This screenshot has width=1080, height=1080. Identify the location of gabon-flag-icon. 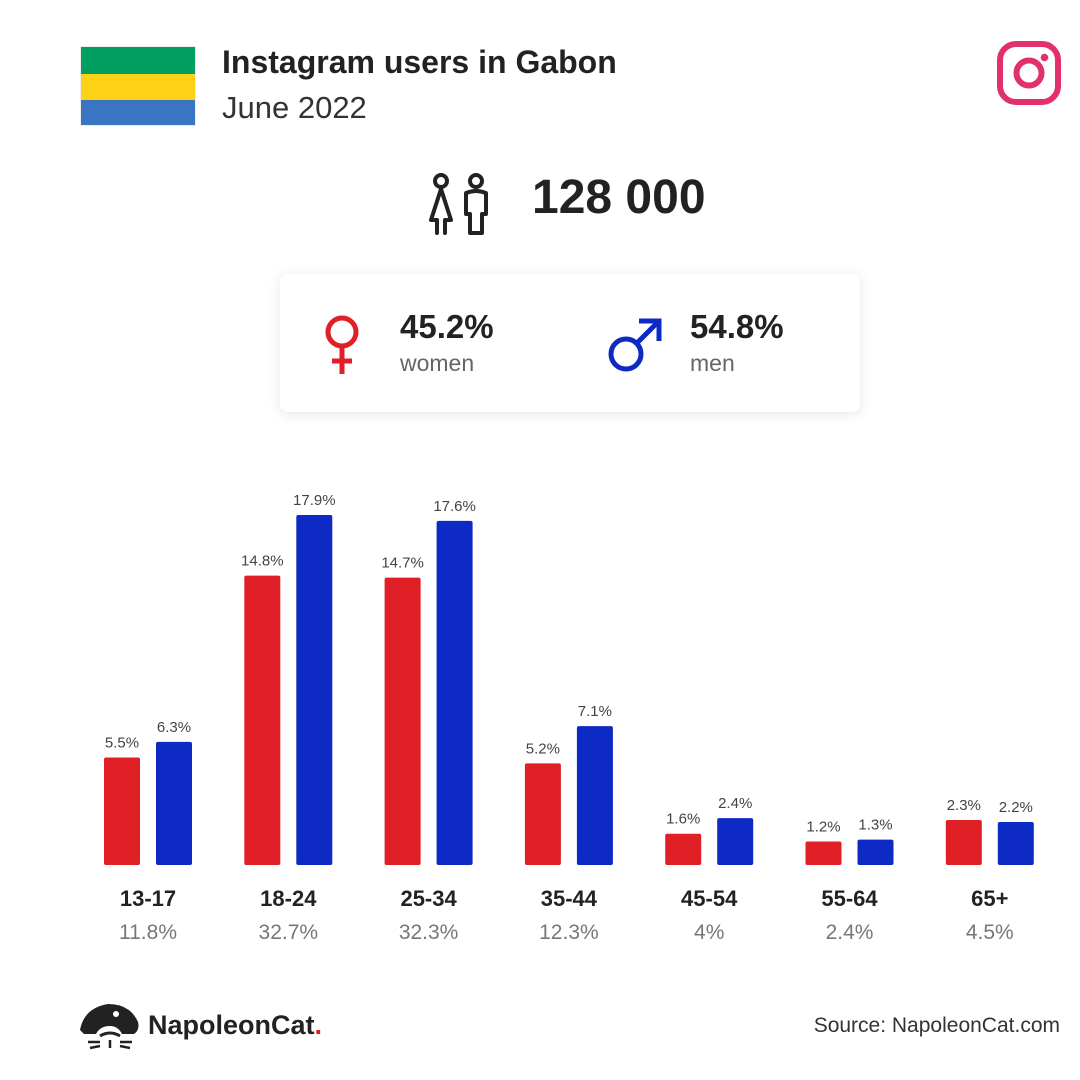
(138, 86).